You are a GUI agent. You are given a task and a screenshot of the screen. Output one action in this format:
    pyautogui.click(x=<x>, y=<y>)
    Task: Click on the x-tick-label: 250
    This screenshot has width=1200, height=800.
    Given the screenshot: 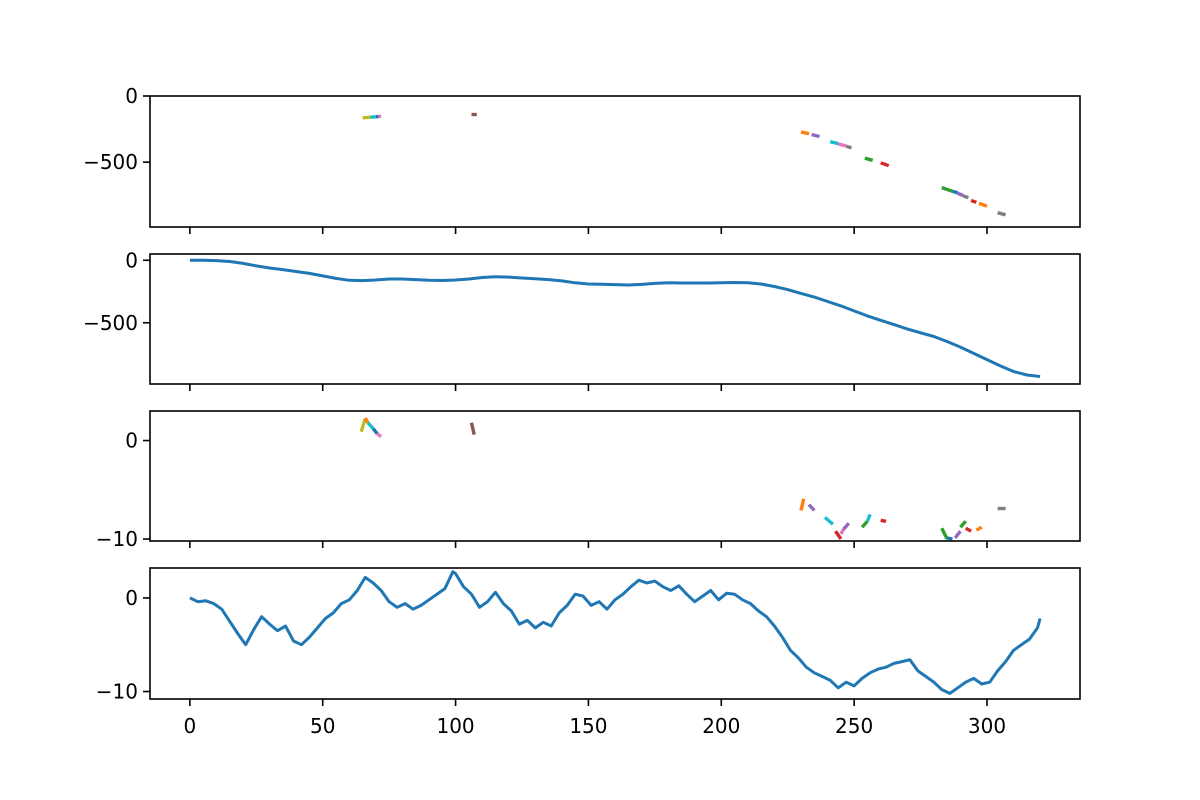 What is the action you would take?
    pyautogui.click(x=854, y=726)
    